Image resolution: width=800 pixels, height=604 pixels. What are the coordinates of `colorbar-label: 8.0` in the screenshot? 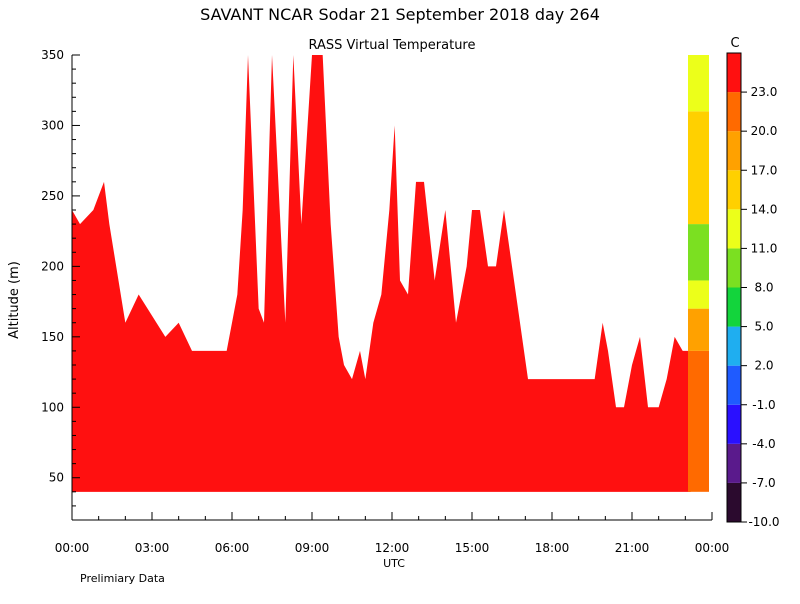 It's located at (763, 288).